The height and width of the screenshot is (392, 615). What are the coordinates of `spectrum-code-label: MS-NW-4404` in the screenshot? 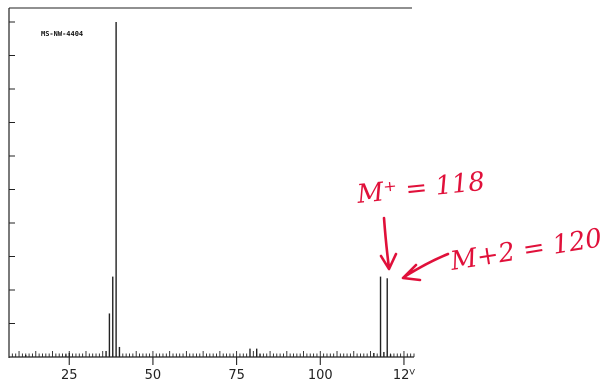 It's located at (62, 34).